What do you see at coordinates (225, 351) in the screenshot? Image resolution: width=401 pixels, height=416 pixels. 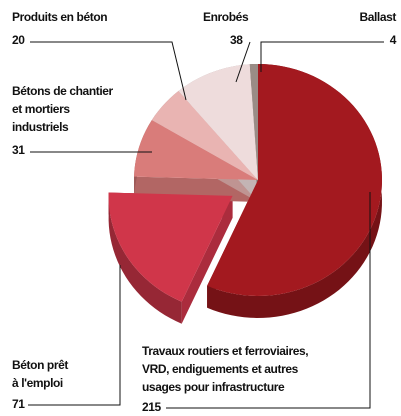 I see `label: Travaux routiers et ferroviaires,` at bounding box center [225, 351].